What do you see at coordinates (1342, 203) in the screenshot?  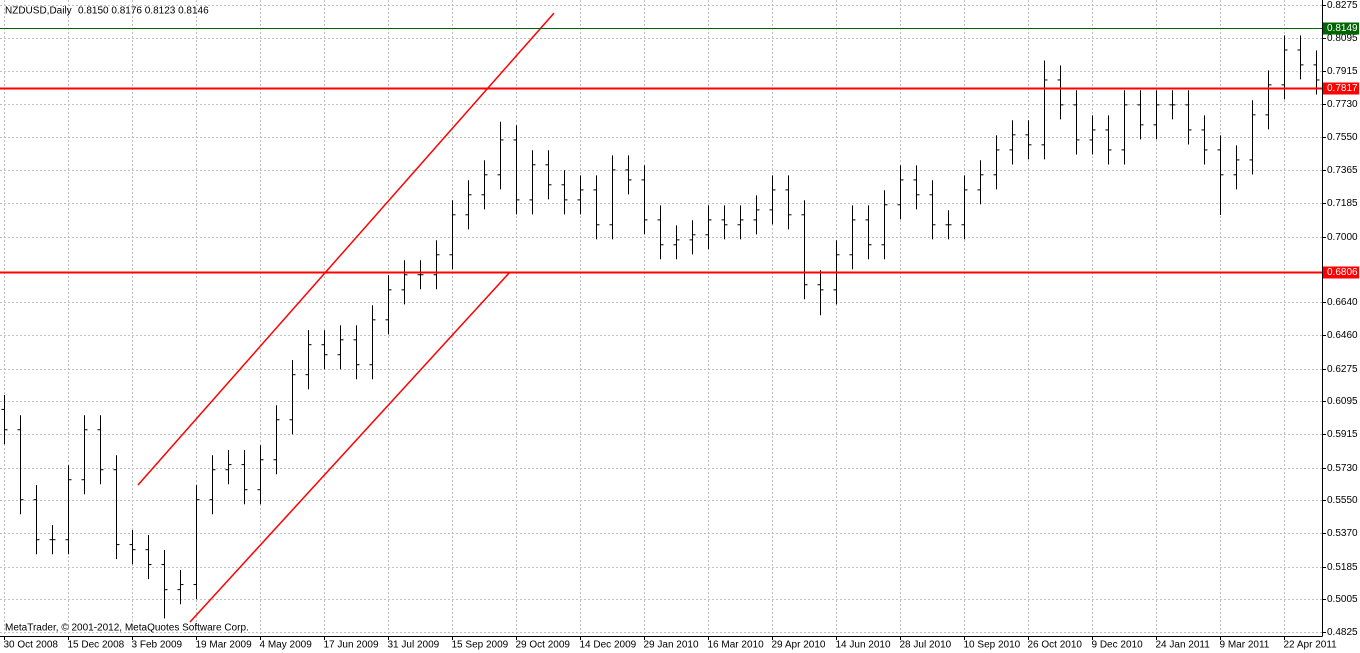 I see `y-tick-label: 0.7185` at bounding box center [1342, 203].